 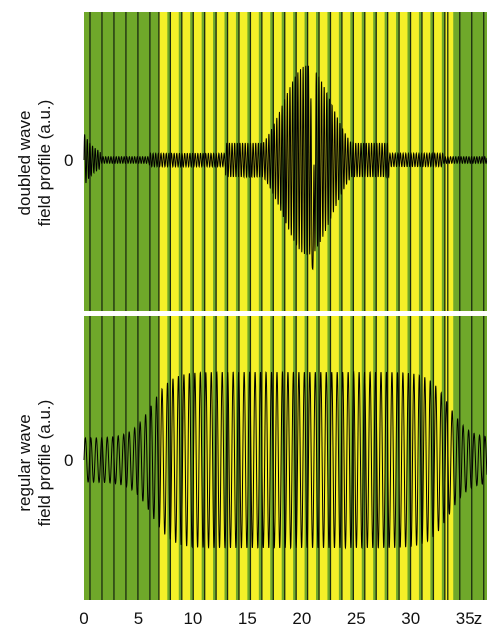 I want to click on y-axis-label-line1: doubled wave, so click(x=24, y=163).